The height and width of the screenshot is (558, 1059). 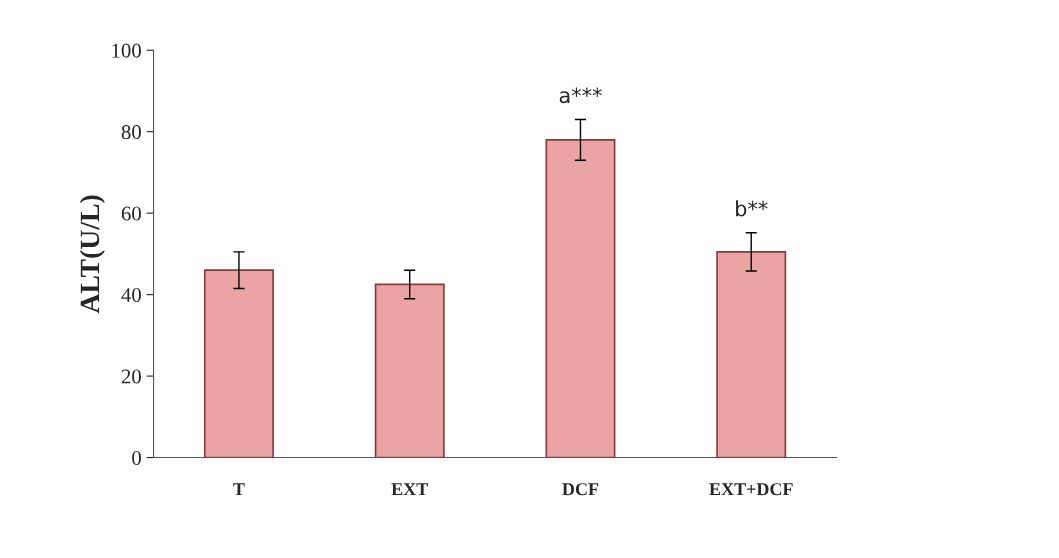 I want to click on x-tick-label: T, so click(x=239, y=489).